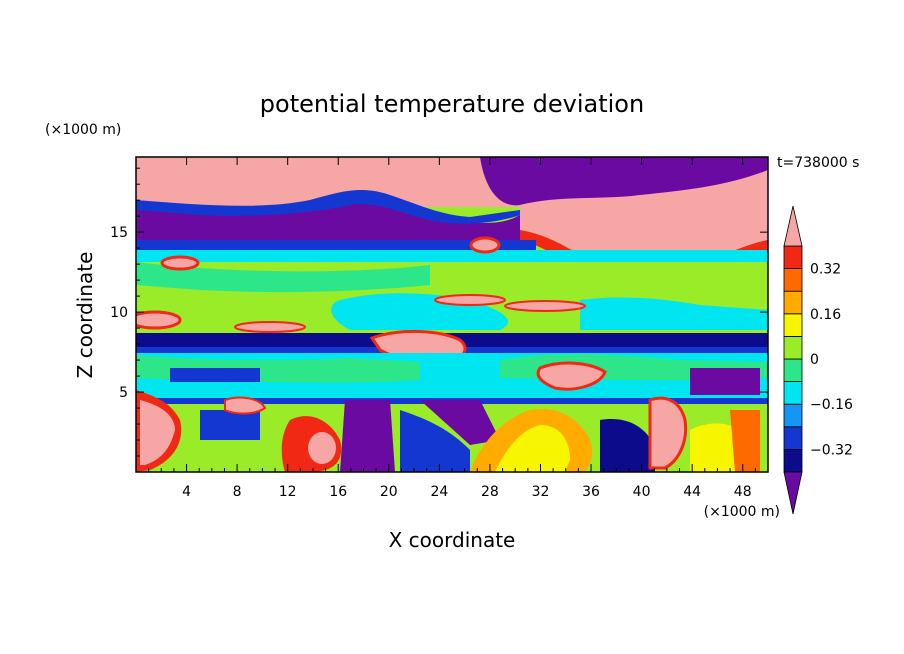 This screenshot has width=904, height=654. Describe the element at coordinates (831, 450) in the screenshot. I see `colorbar-tick-label: −0.32` at that location.